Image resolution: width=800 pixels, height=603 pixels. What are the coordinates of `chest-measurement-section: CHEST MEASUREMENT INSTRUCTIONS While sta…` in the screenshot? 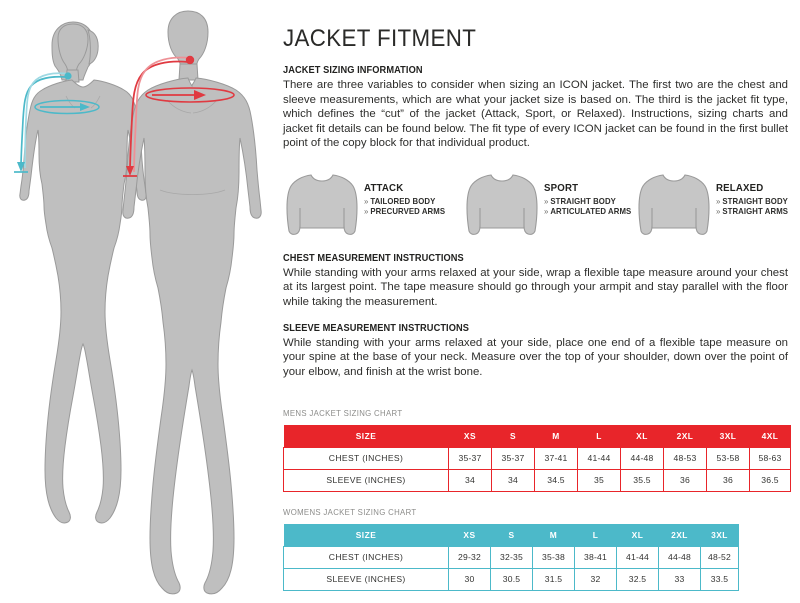 It's located at (539, 280).